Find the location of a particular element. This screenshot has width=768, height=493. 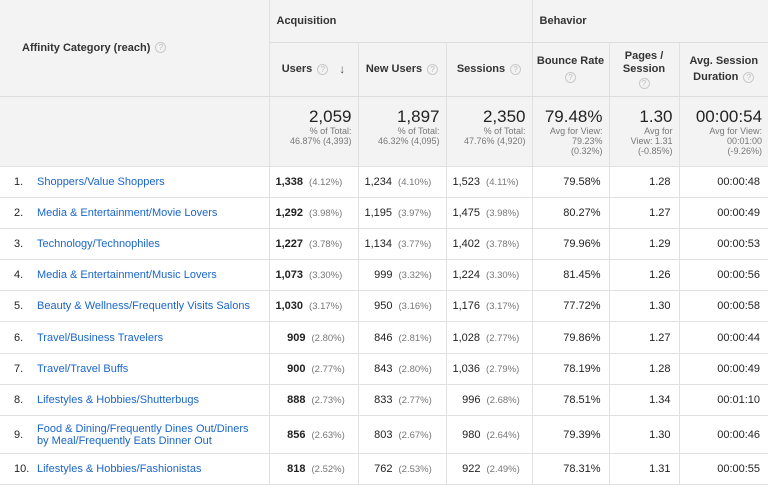

avg-session-cell: 00:00:49 is located at coordinates (723, 213).